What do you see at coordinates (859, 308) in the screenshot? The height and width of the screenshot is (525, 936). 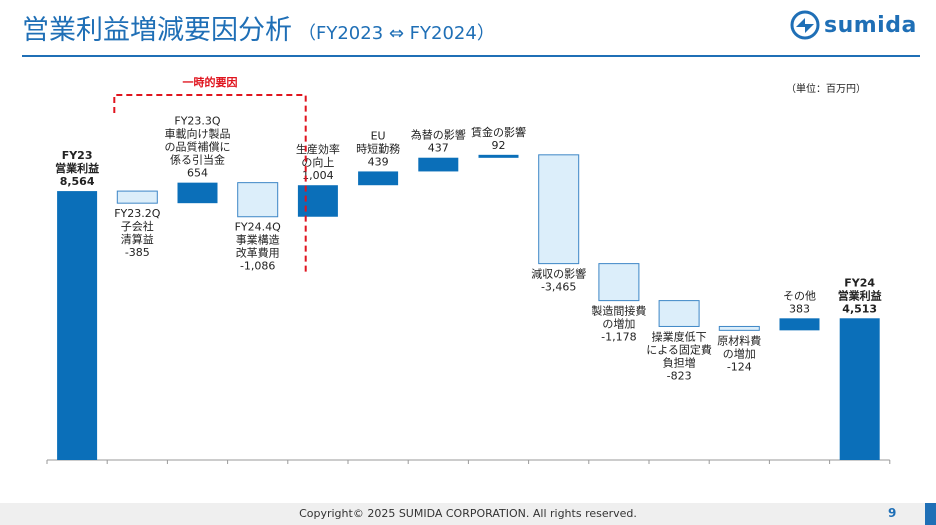 I see `bar-value-label: 4,513` at bounding box center [859, 308].